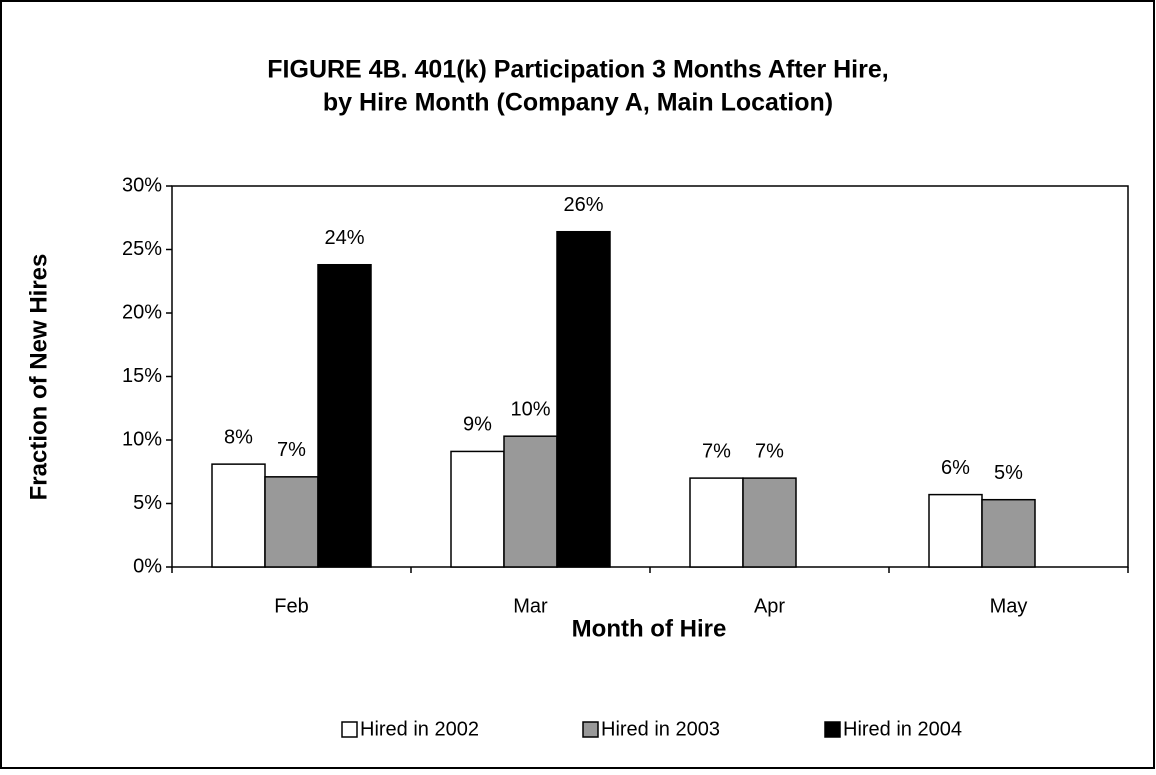 This screenshot has height=775, width=1156. I want to click on x-tick-label: Mar, so click(530, 606).